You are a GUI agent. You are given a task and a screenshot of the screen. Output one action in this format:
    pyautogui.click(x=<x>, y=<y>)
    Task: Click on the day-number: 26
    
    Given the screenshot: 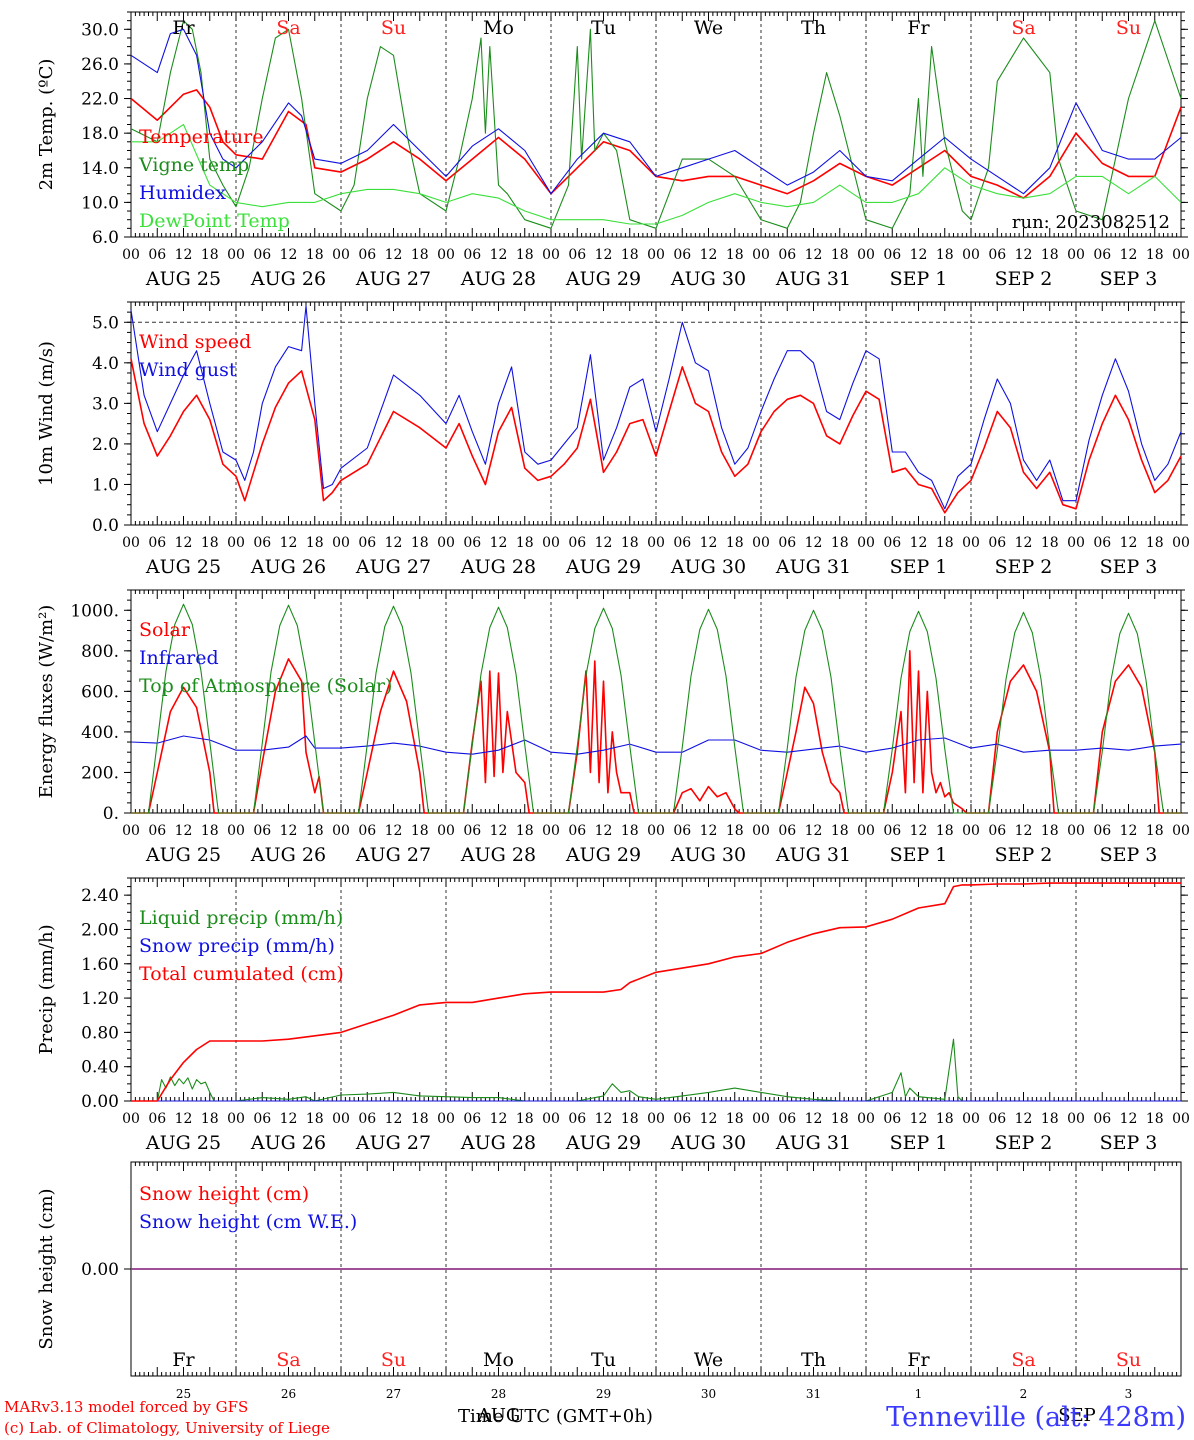 What is the action you would take?
    pyautogui.click(x=288, y=1394)
    